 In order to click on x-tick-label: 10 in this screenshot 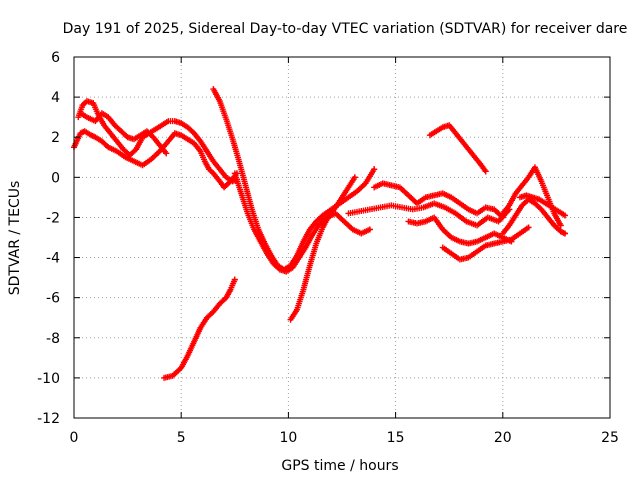, I will do `click(288, 438)`.